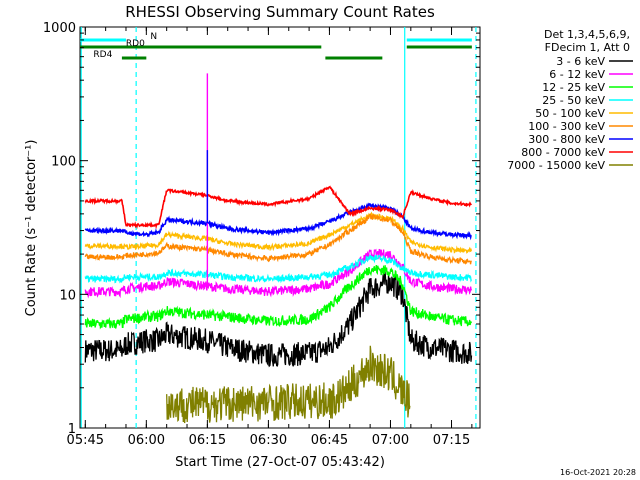 Image resolution: width=640 pixels, height=480 pixels. I want to click on footer-timestamp: 16-Oct-2021 20:28, so click(598, 472).